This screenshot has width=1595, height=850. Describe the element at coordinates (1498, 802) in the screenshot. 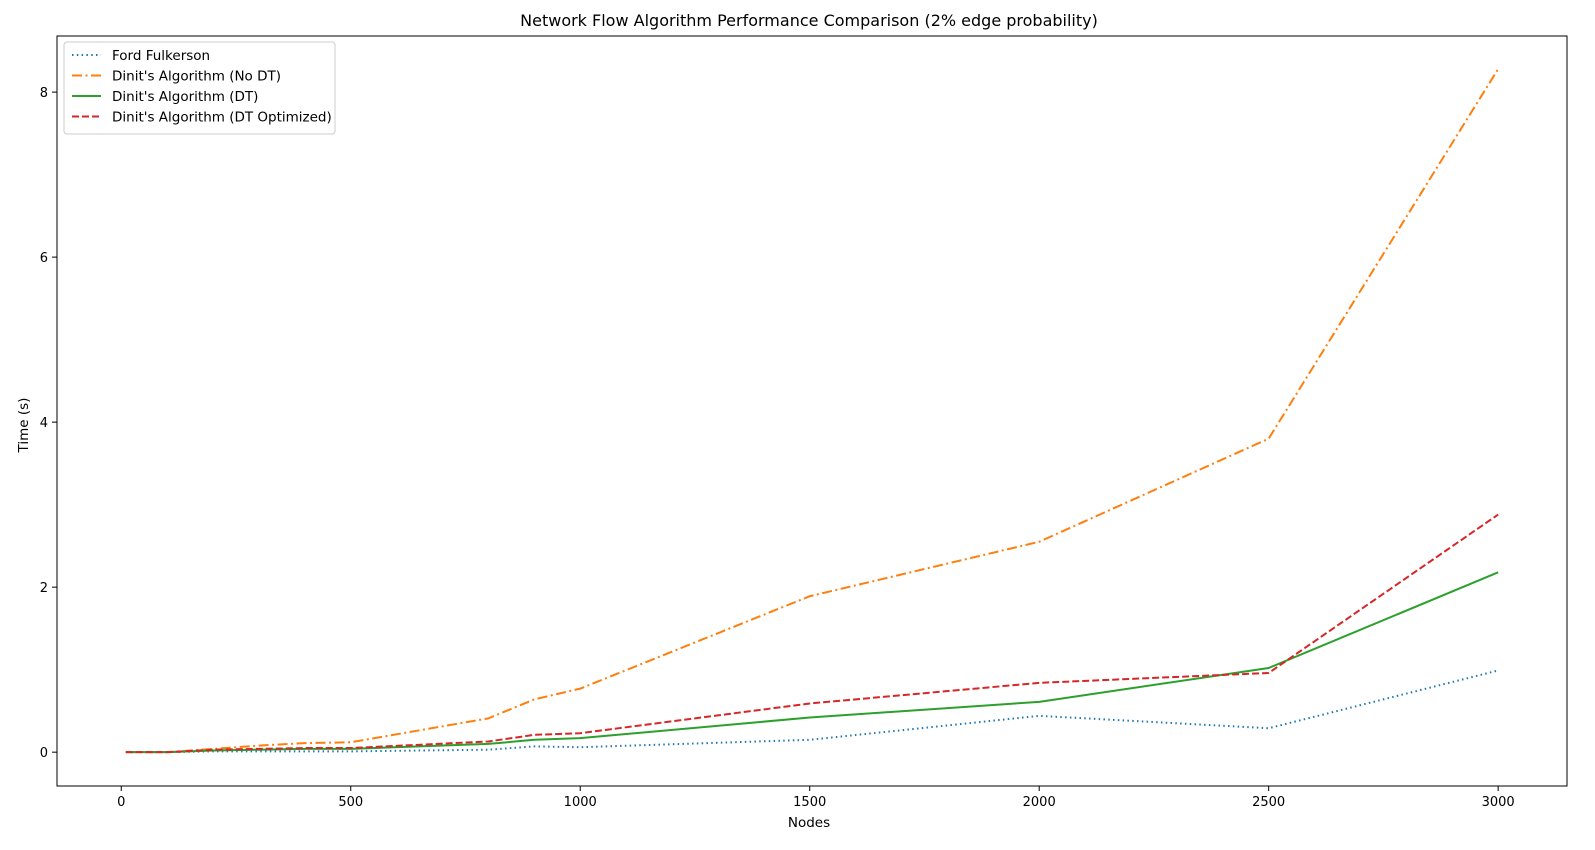

I see `x-tick-label: 3000` at that location.